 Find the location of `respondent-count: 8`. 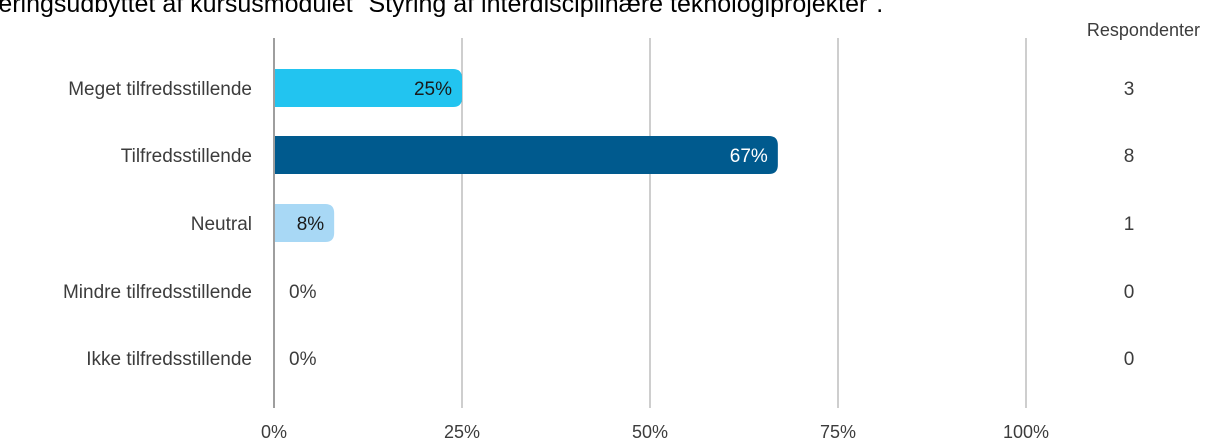

respondent-count: 8 is located at coordinates (1129, 156).